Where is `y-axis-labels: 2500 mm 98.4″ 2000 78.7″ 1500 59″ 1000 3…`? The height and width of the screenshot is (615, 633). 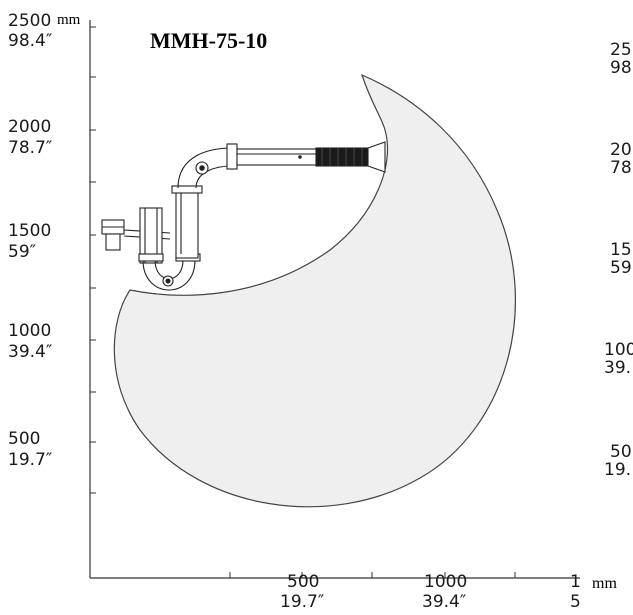
y-axis-labels: 2500 mm 98.4″ 2000 78.7″ 1500 59″ 1000 3… is located at coordinates (44, 240).